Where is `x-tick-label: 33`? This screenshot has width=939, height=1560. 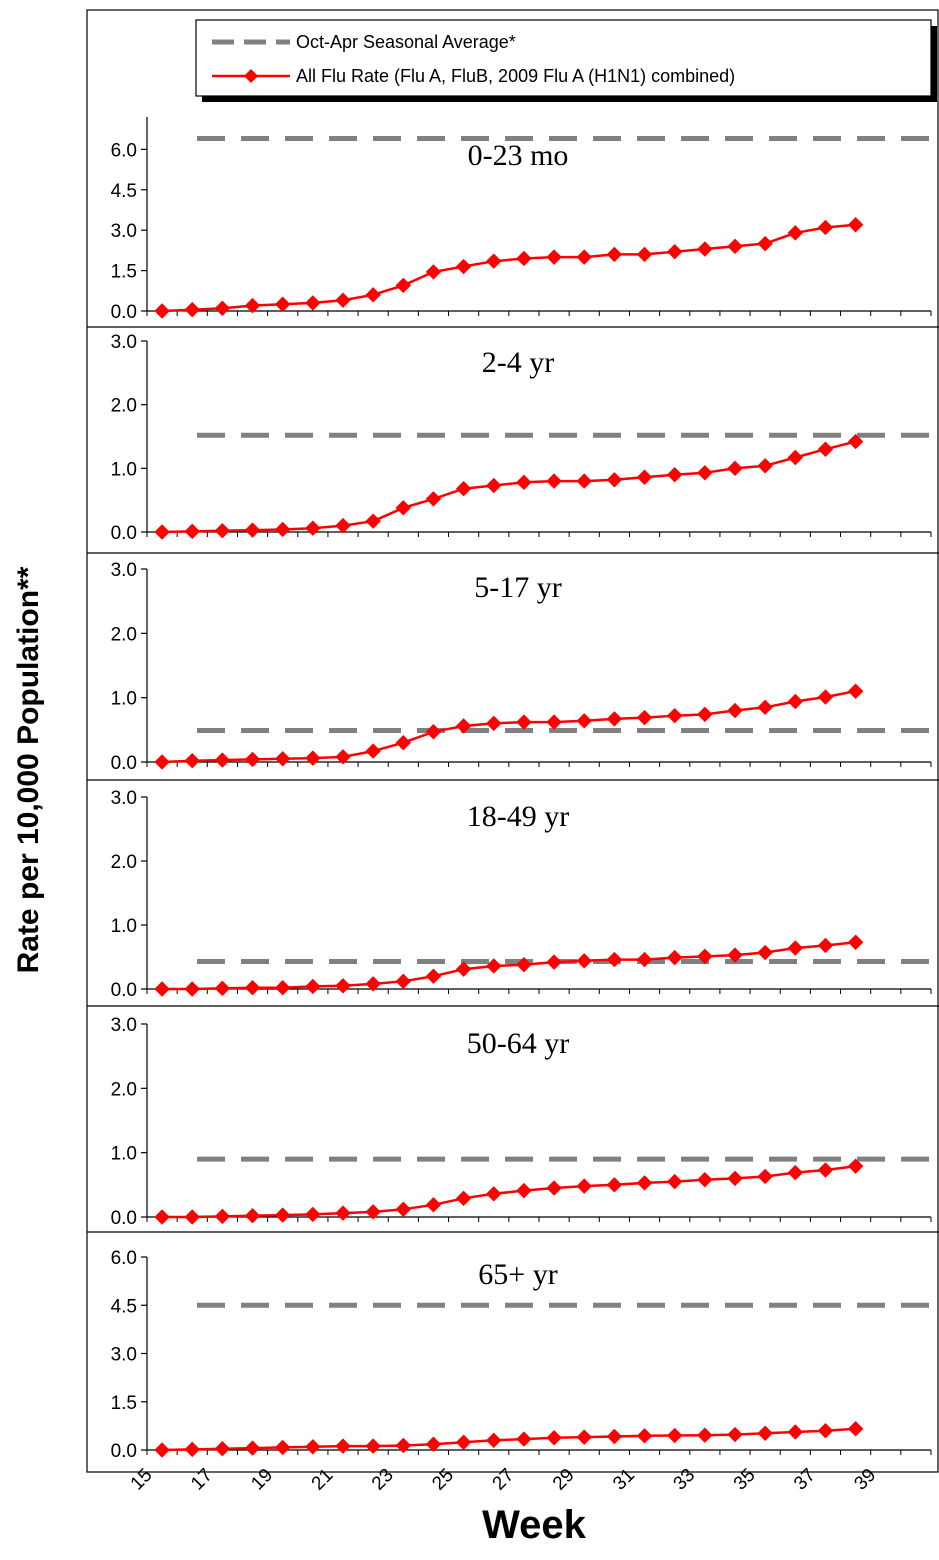 x-tick-label: 33 is located at coordinates (685, 1480).